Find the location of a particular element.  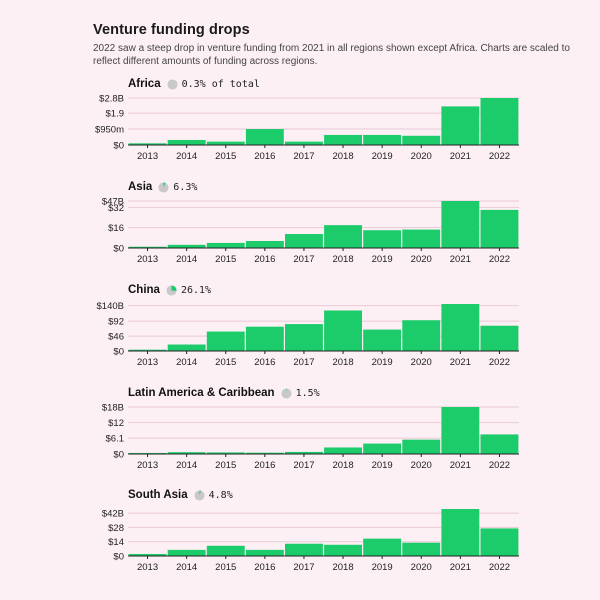

y-tick-label: $16 is located at coordinates (116, 228).